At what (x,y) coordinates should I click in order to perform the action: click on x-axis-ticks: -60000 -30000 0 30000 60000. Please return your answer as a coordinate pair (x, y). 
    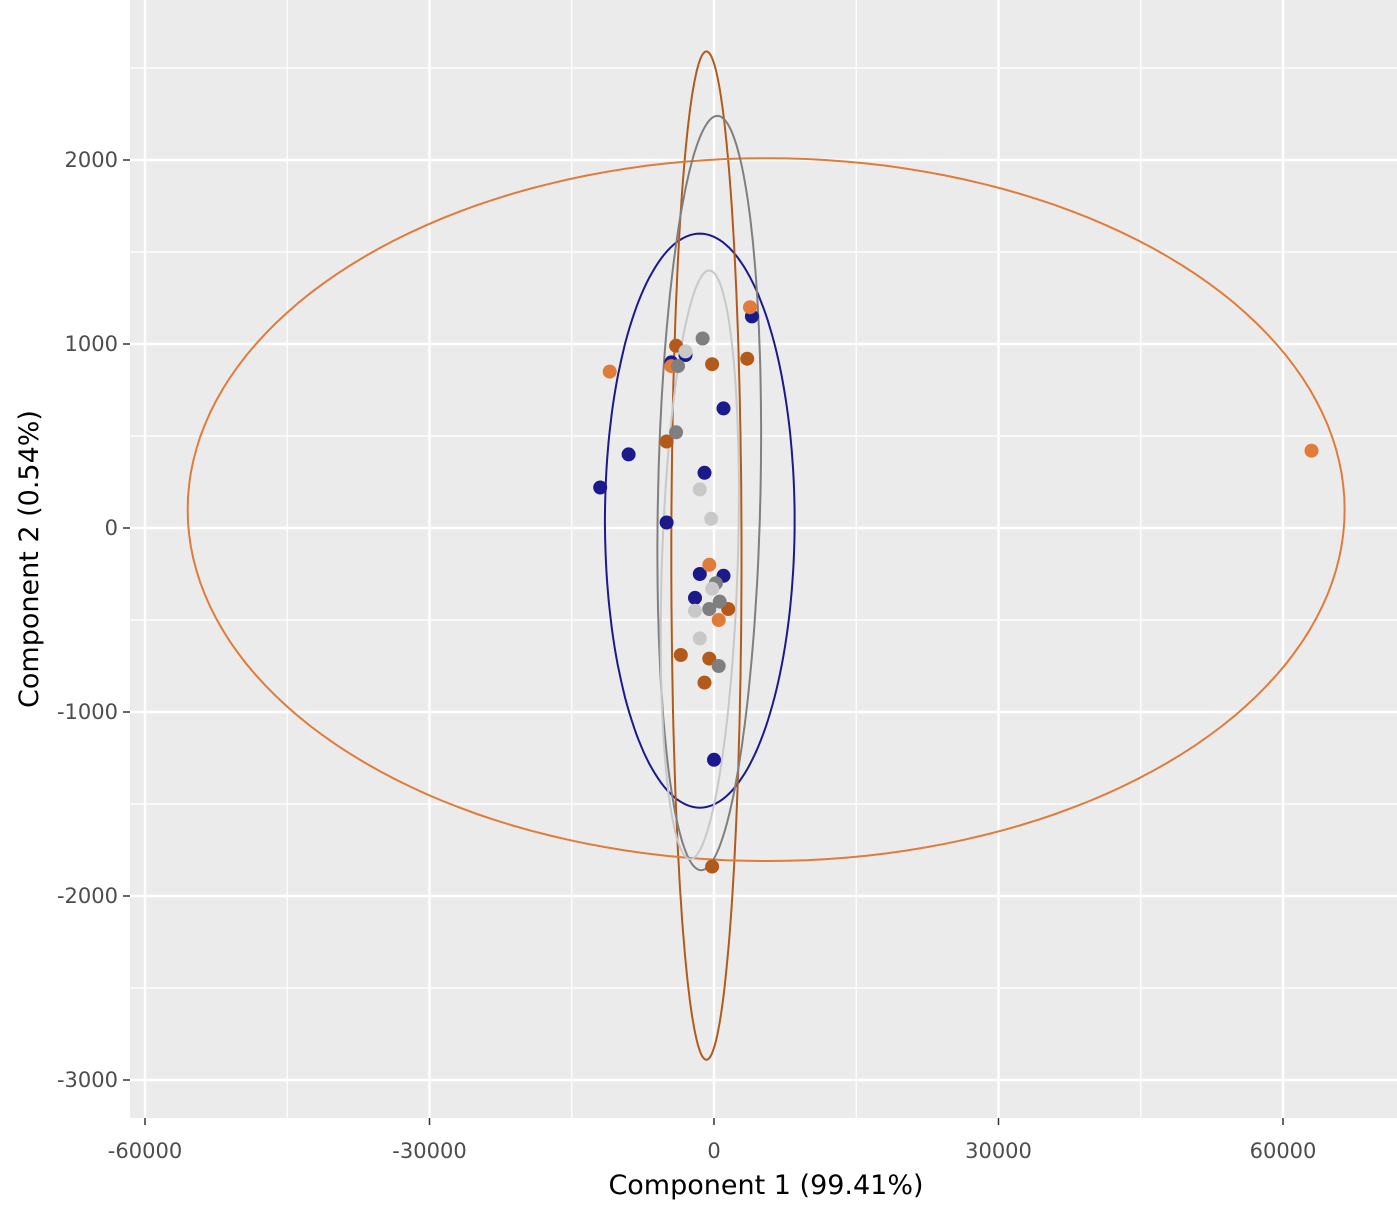
    Looking at the image, I should click on (712, 1140).